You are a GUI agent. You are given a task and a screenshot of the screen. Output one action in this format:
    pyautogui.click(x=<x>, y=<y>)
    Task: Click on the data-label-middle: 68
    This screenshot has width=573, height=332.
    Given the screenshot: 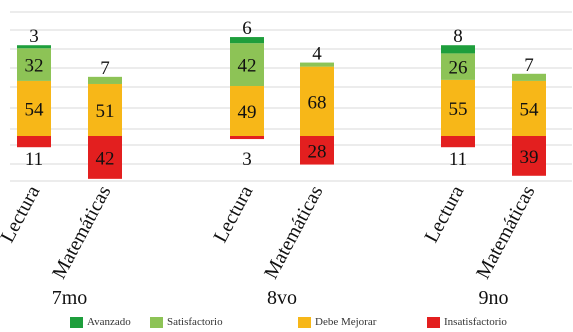 What is the action you would take?
    pyautogui.click(x=317, y=102)
    